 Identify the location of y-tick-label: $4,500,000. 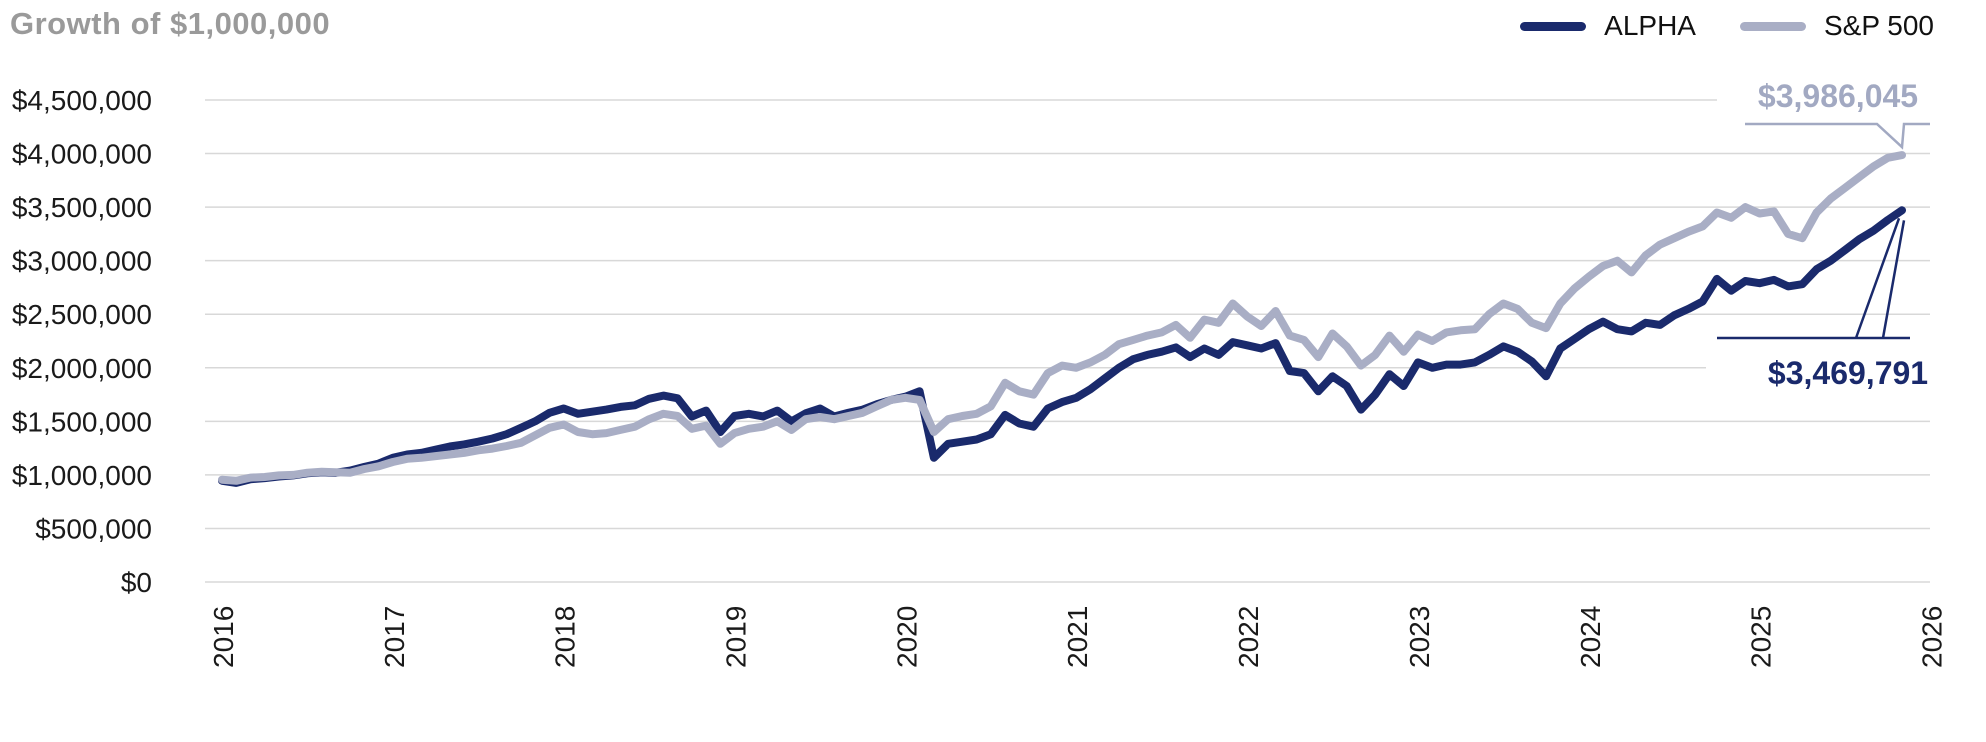
(82, 100).